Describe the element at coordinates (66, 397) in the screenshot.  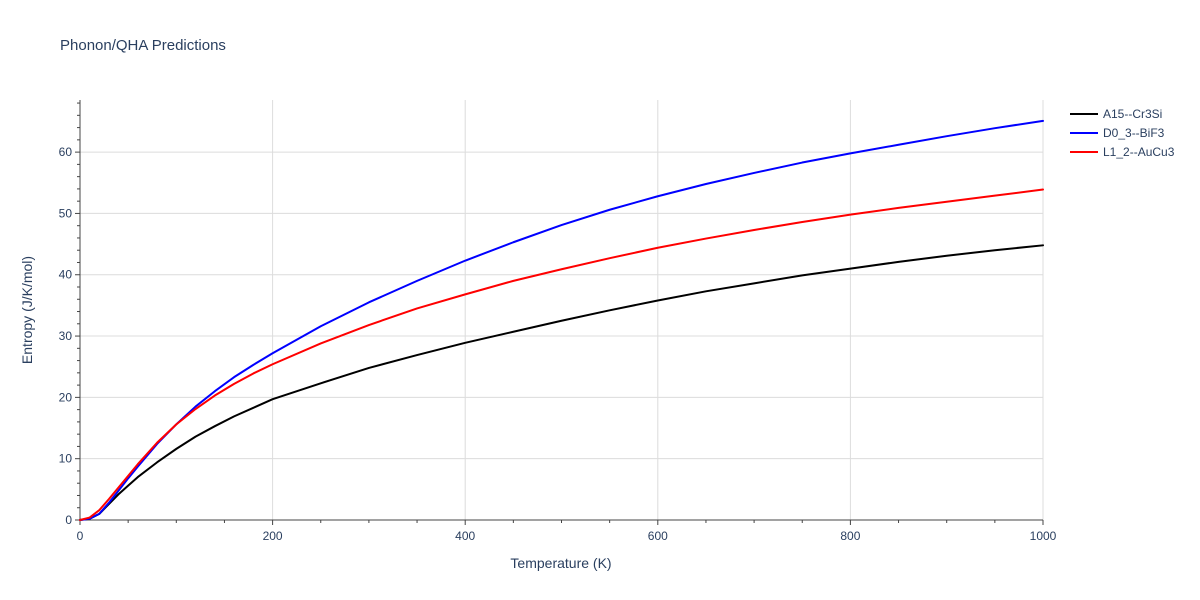
I see `y-tick-label: 20` at that location.